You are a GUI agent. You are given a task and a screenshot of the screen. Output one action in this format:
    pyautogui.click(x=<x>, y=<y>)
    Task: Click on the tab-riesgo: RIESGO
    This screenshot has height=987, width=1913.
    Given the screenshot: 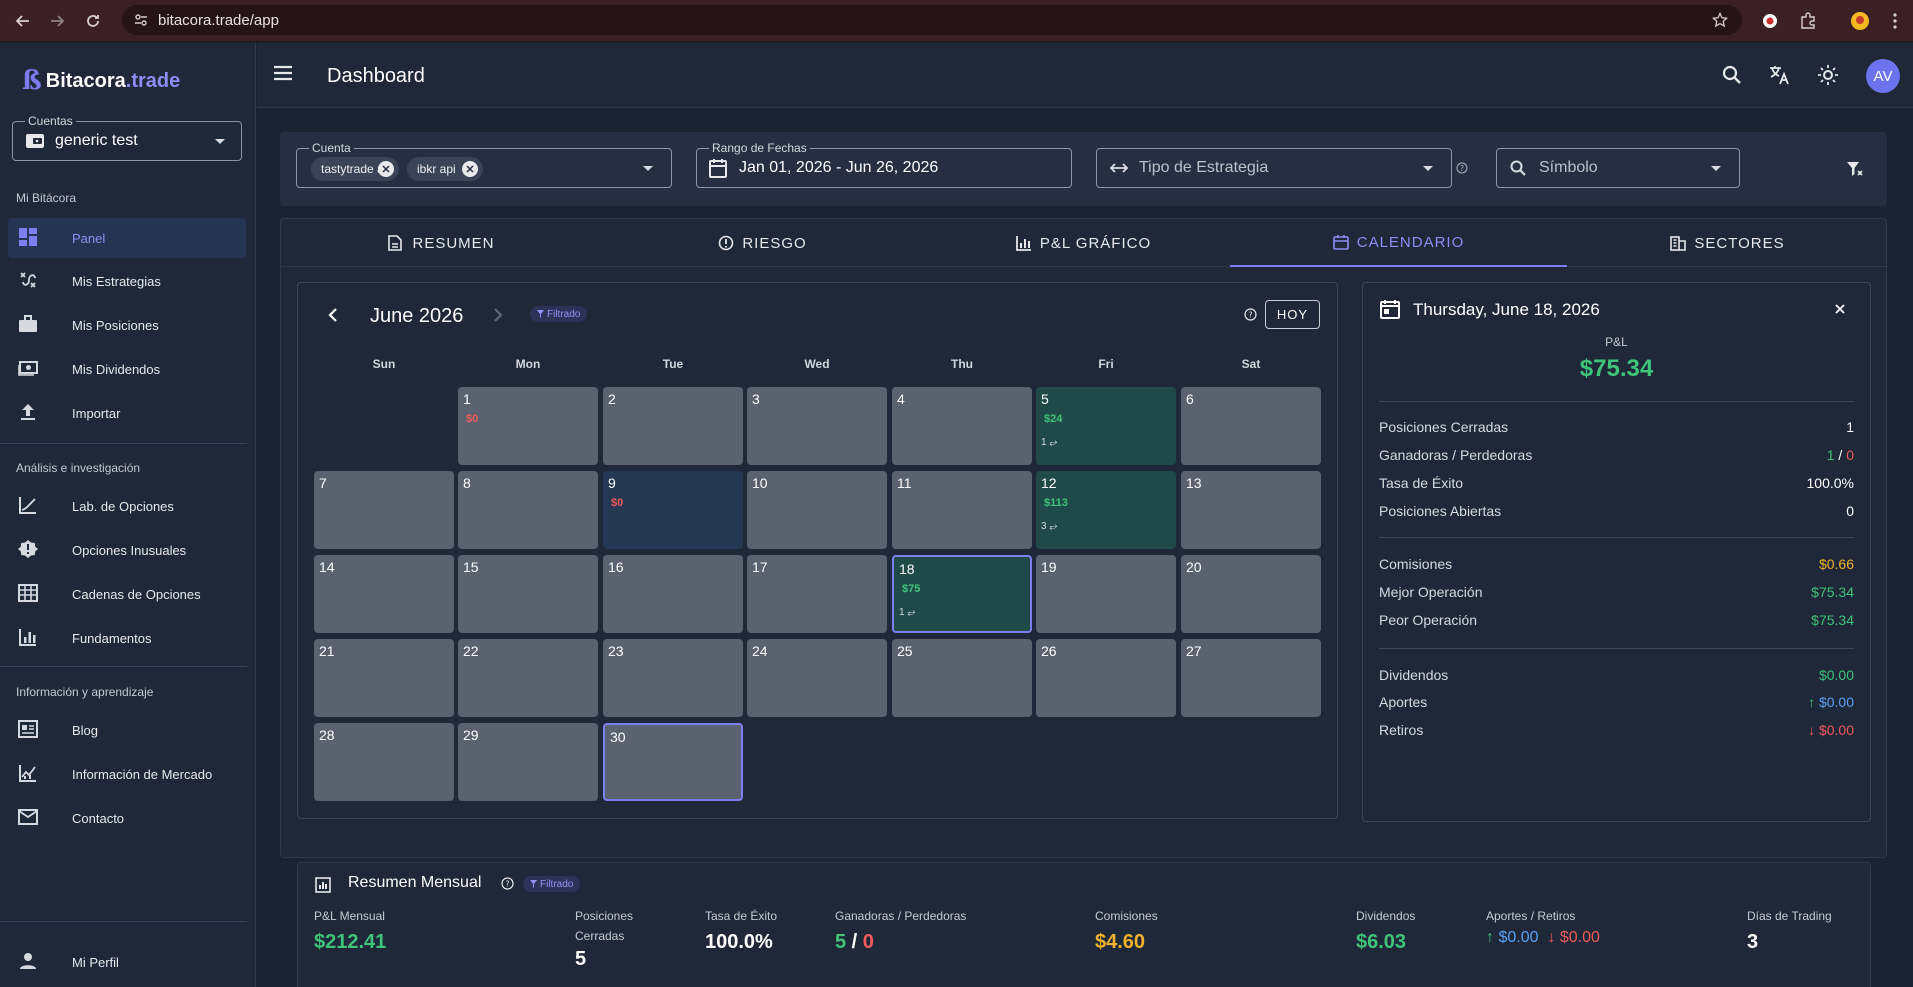 What is the action you would take?
    pyautogui.click(x=762, y=243)
    